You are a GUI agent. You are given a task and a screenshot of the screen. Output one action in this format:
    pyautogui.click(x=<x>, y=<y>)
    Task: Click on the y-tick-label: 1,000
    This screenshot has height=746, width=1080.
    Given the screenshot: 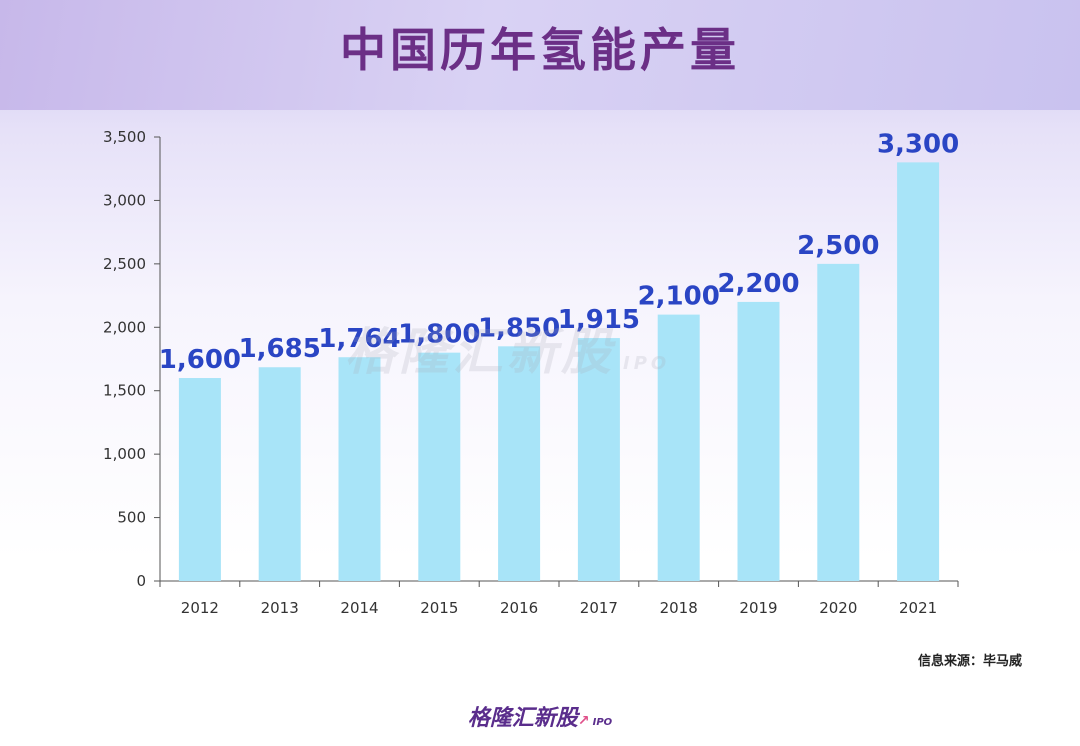 What is the action you would take?
    pyautogui.click(x=124, y=454)
    